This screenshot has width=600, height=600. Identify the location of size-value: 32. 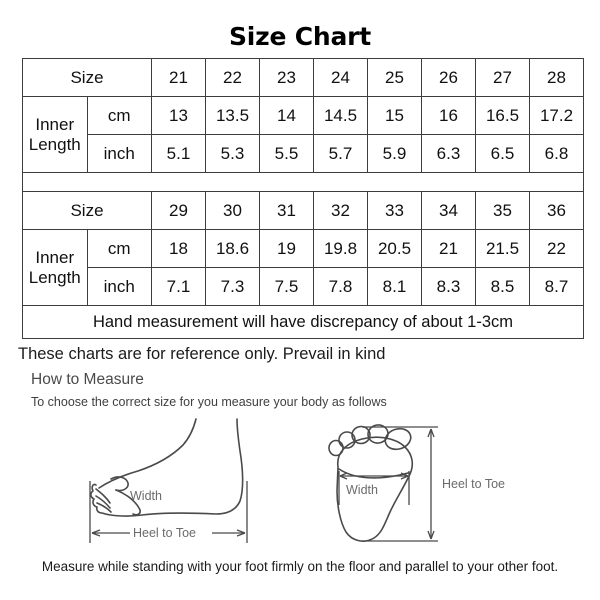
(340, 210).